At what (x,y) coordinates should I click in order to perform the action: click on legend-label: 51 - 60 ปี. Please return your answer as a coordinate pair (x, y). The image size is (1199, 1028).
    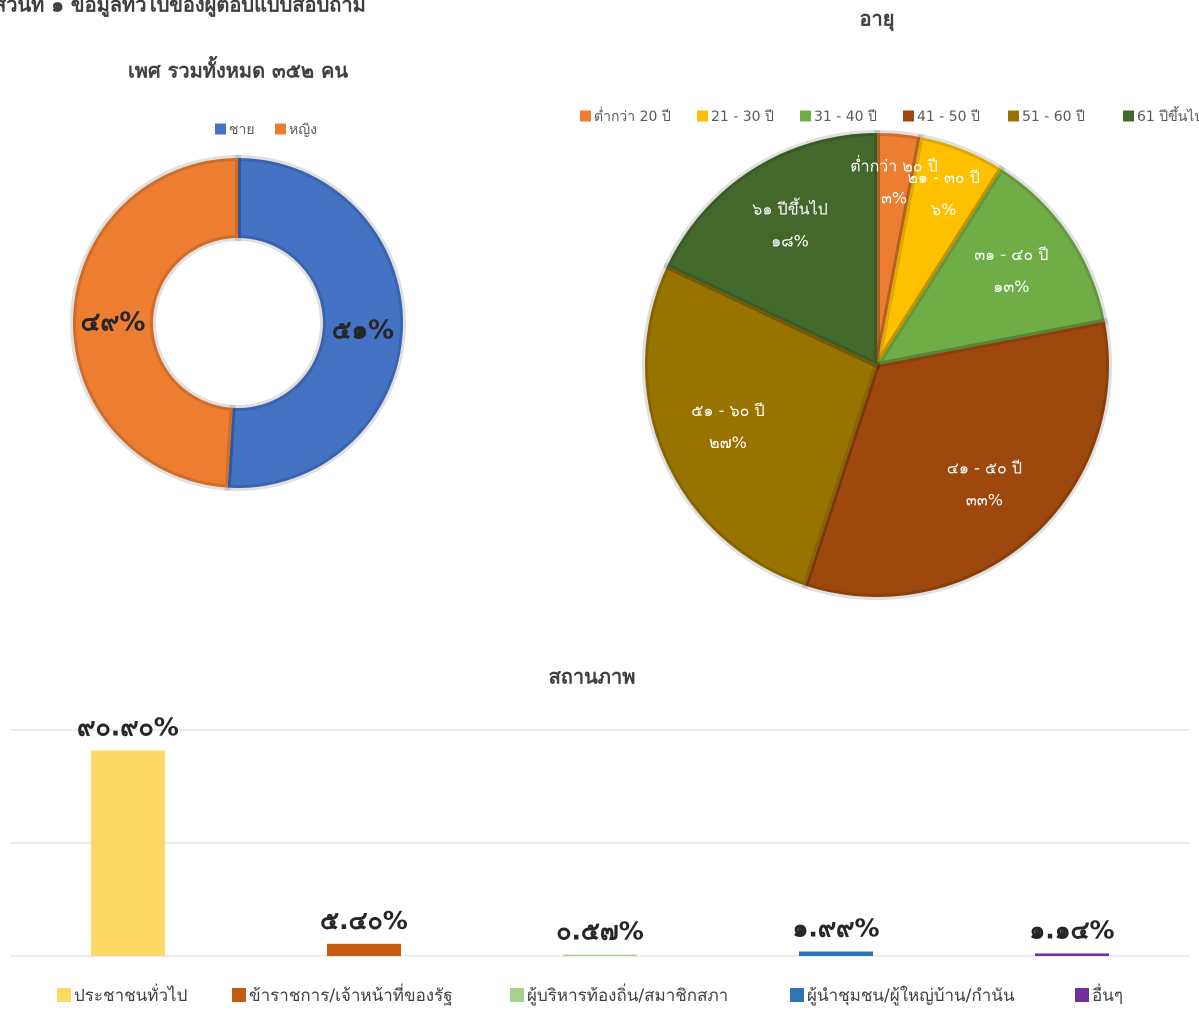
    Looking at the image, I should click on (1053, 117).